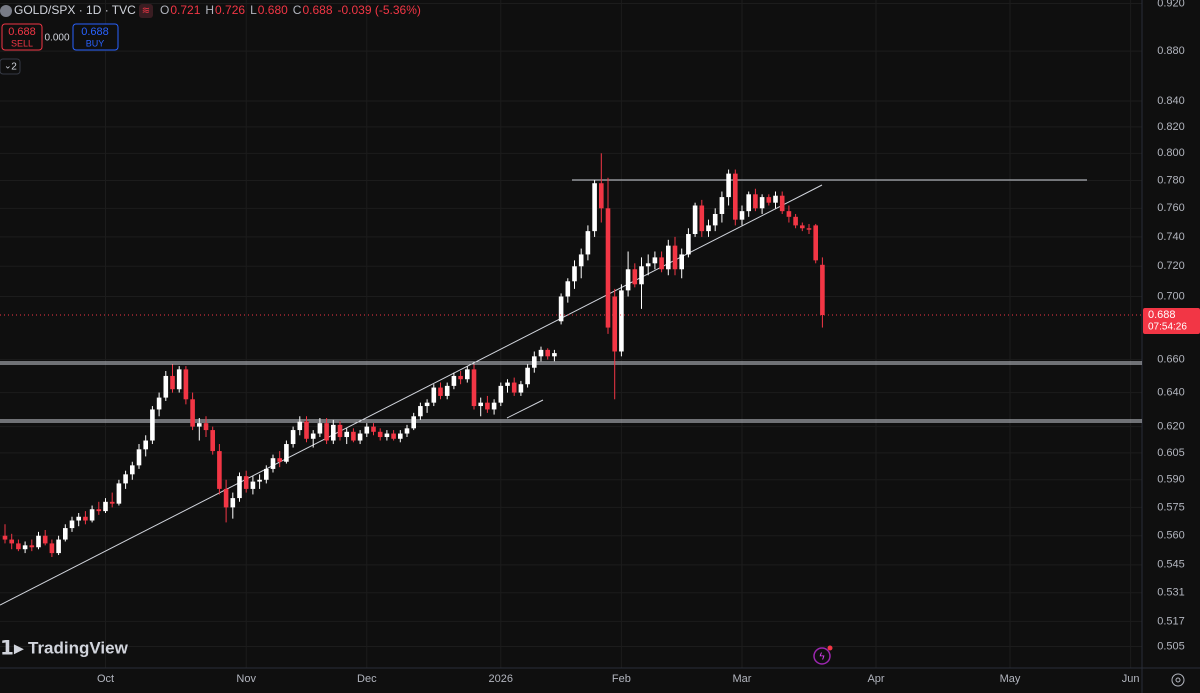  I want to click on x-tick-label: Mar, so click(742, 679).